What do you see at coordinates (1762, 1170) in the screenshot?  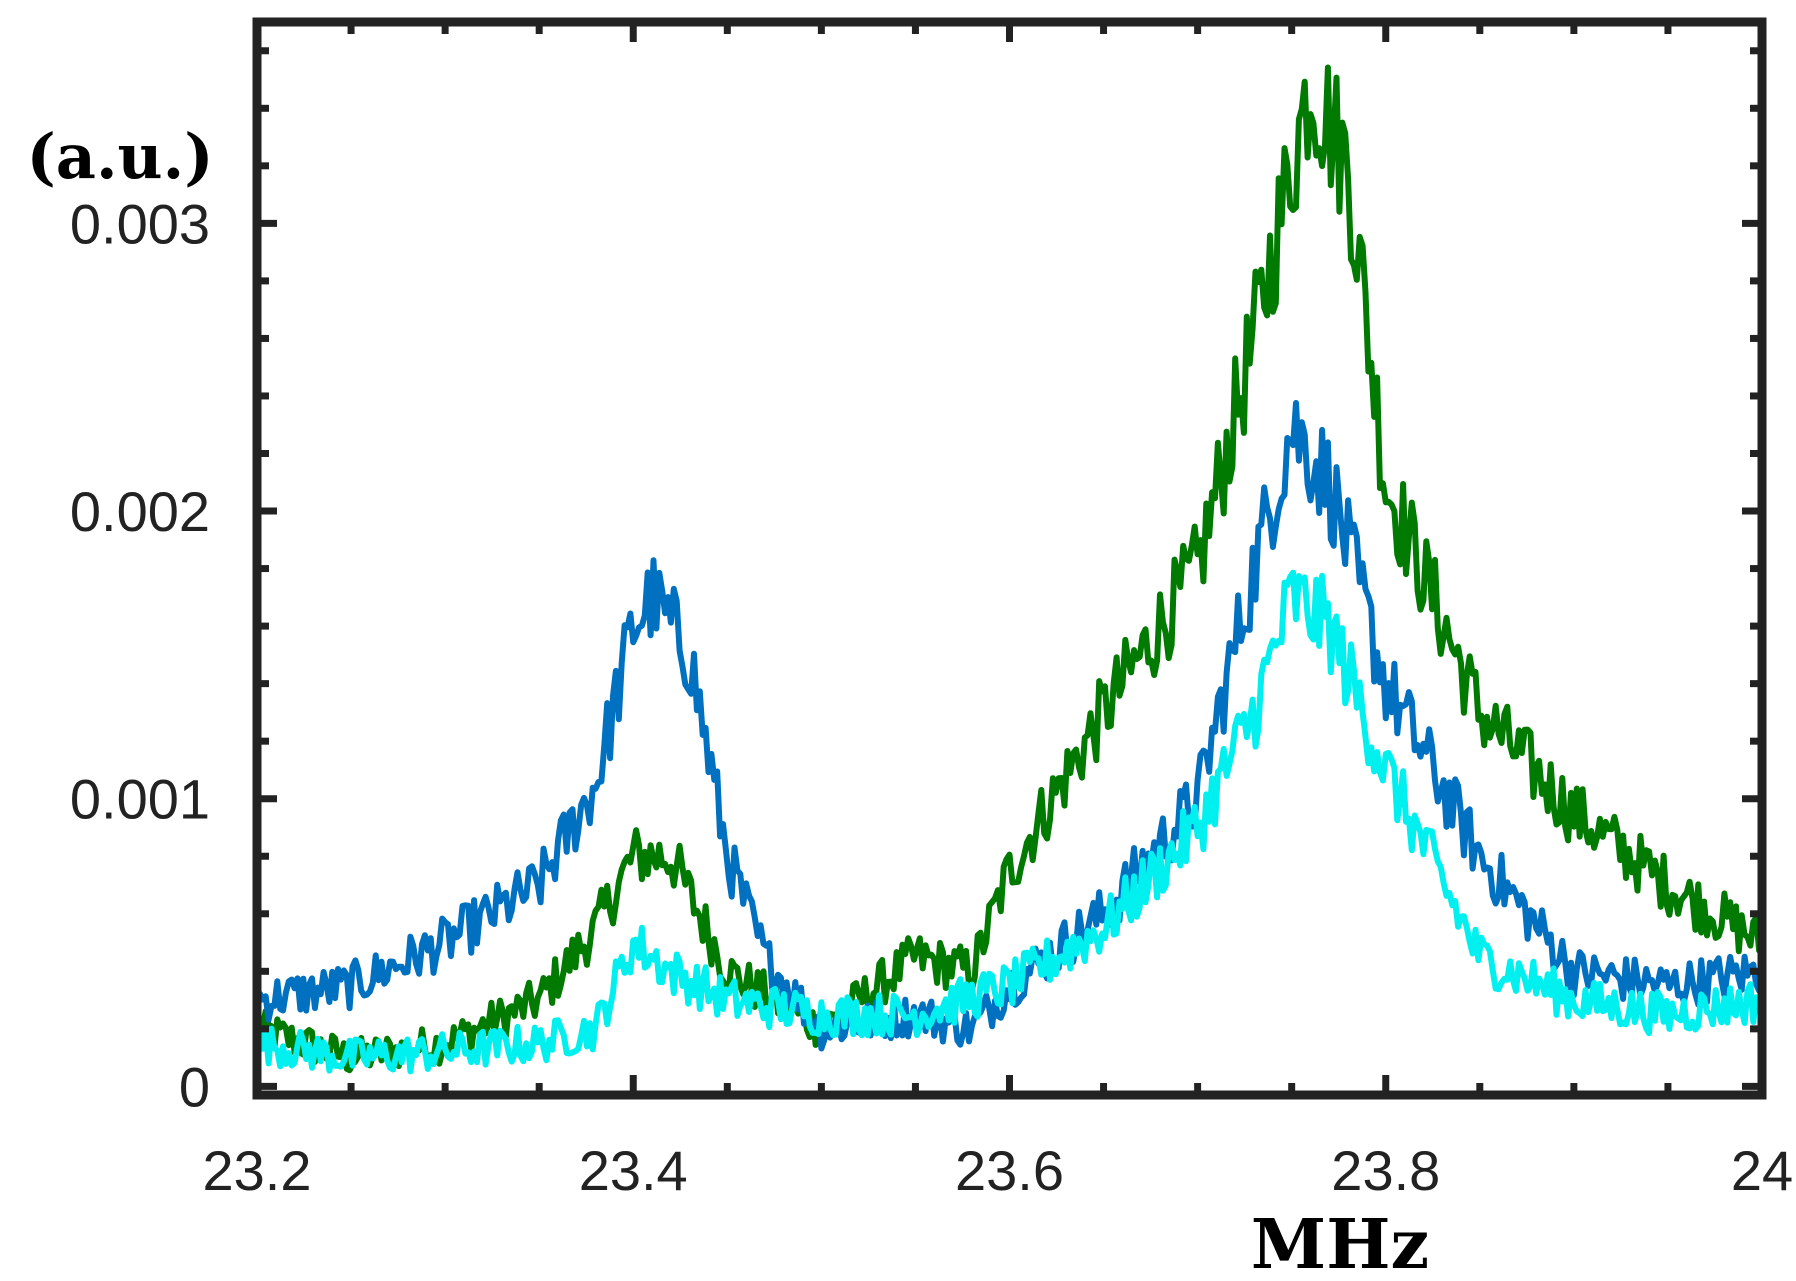 I see `x-tick-label: 24` at bounding box center [1762, 1170].